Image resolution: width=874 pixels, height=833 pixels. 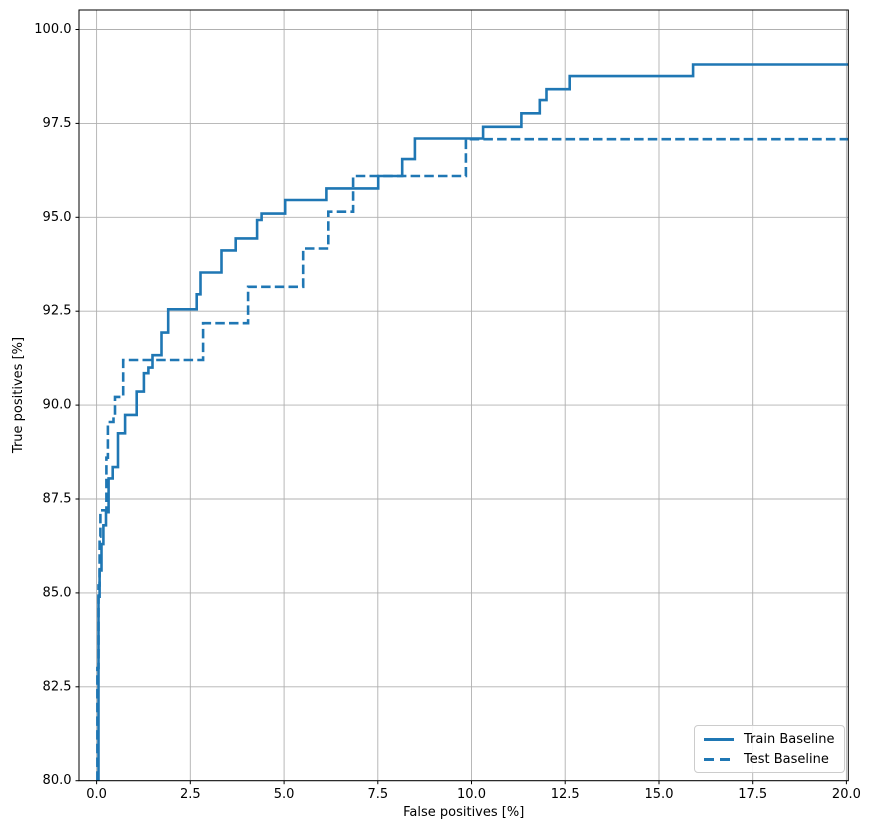 I want to click on y-tick-label: 80.0, so click(x=57, y=780).